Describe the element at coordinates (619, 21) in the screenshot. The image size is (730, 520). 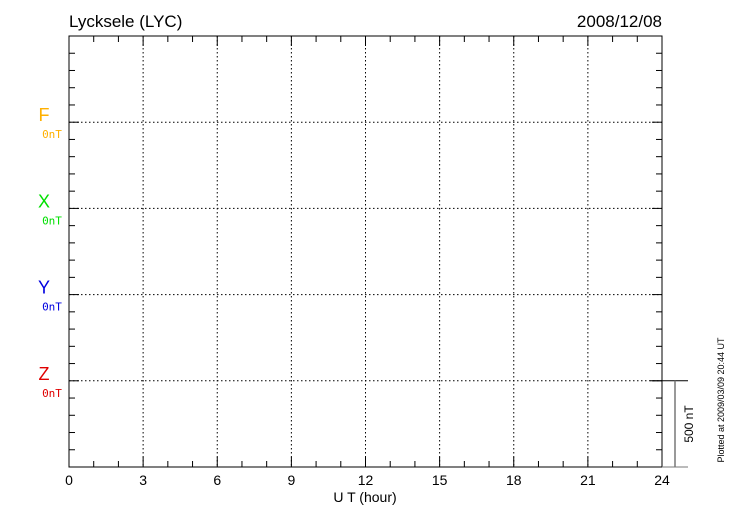
I see `chart-date: 2008/12/08` at that location.